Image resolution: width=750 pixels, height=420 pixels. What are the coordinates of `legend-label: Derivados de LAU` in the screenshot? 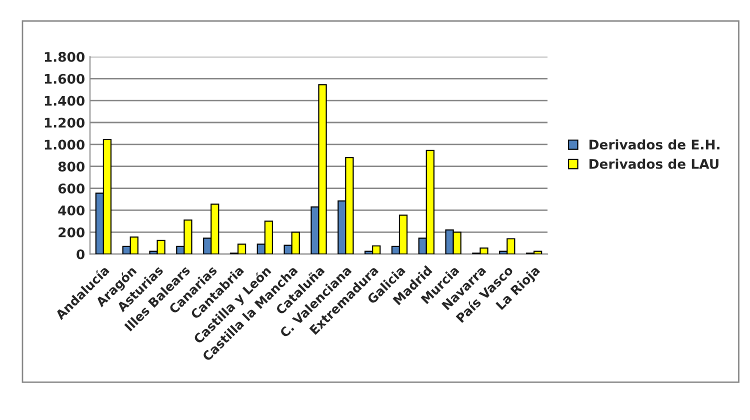 It's located at (654, 163).